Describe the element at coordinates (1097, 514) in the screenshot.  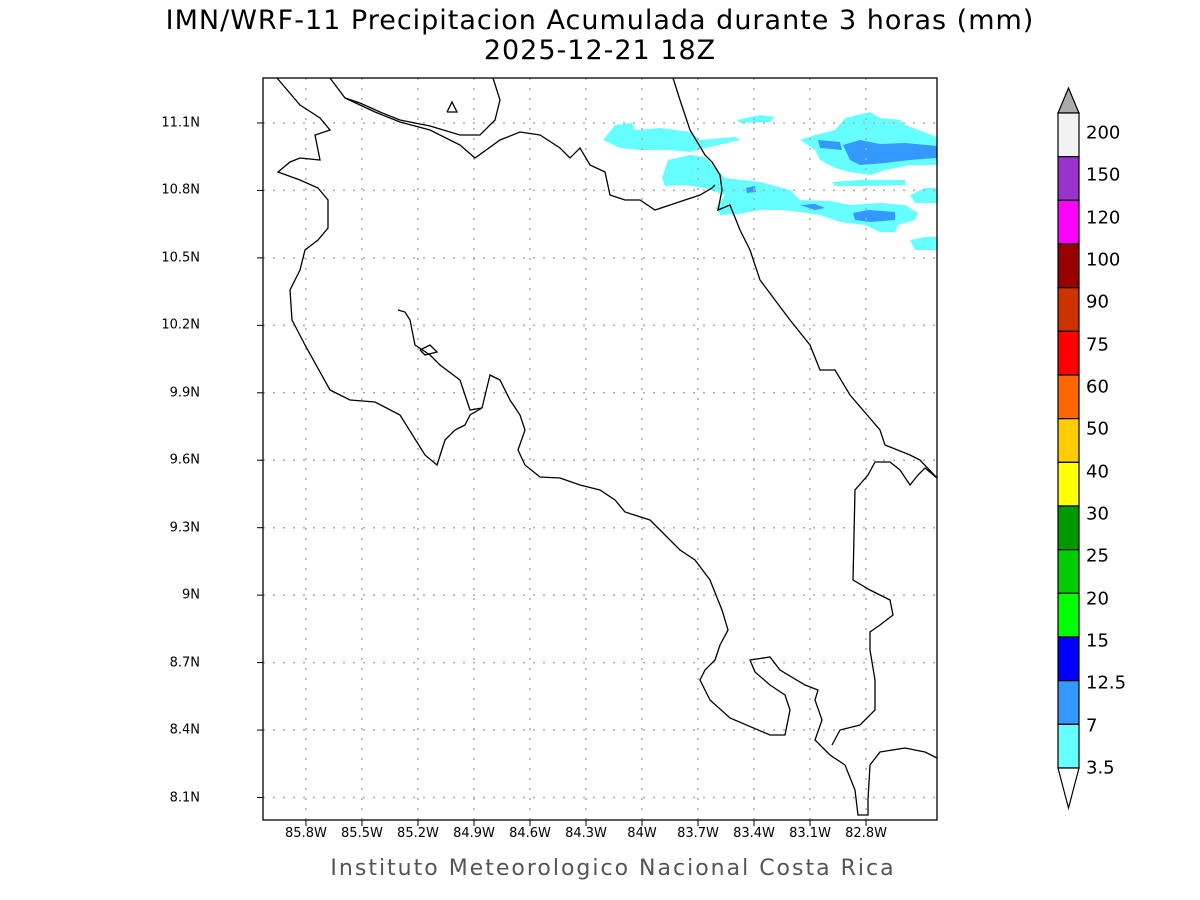
I see `colorbar-label: 30` at that location.